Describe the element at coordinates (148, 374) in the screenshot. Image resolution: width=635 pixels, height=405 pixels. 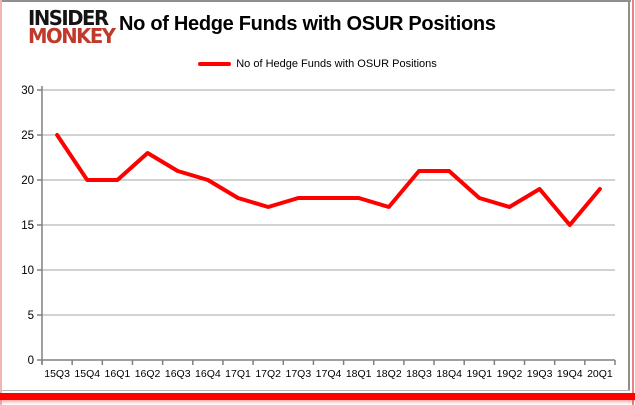
I see `x-axis-tick-label: 16Q2` at that location.